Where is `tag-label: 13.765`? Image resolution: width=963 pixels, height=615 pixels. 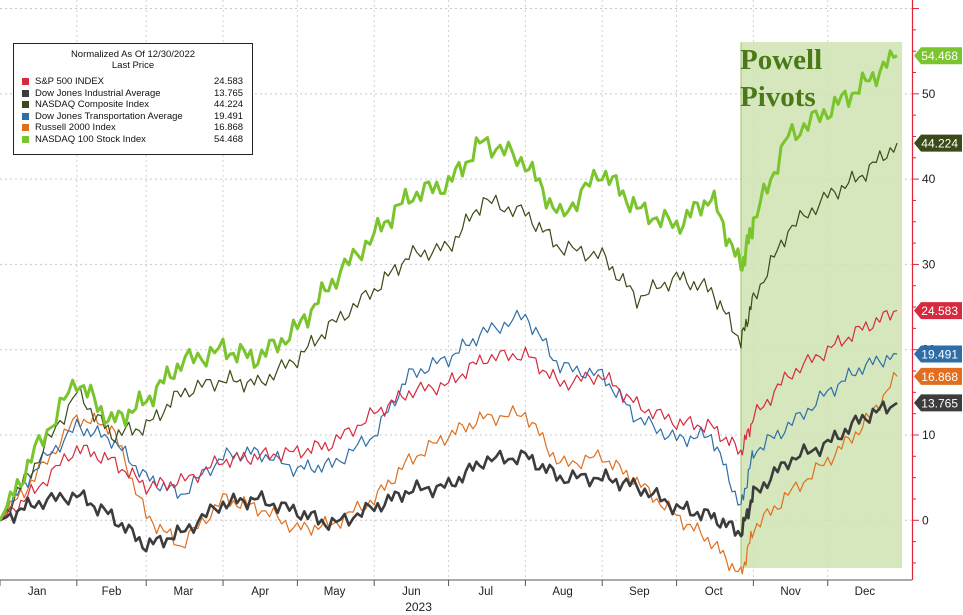
tag-label: 13.765 is located at coordinates (939, 403).